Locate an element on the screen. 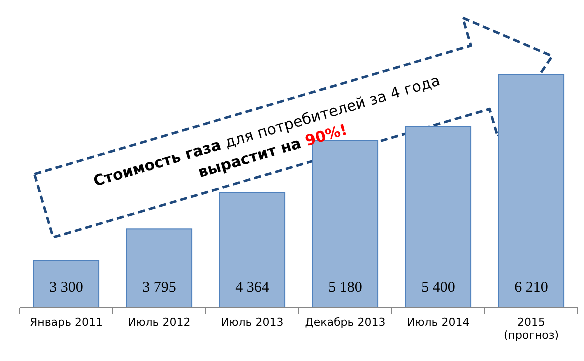  x-tick-label: Июль 2014 is located at coordinates (438, 322).